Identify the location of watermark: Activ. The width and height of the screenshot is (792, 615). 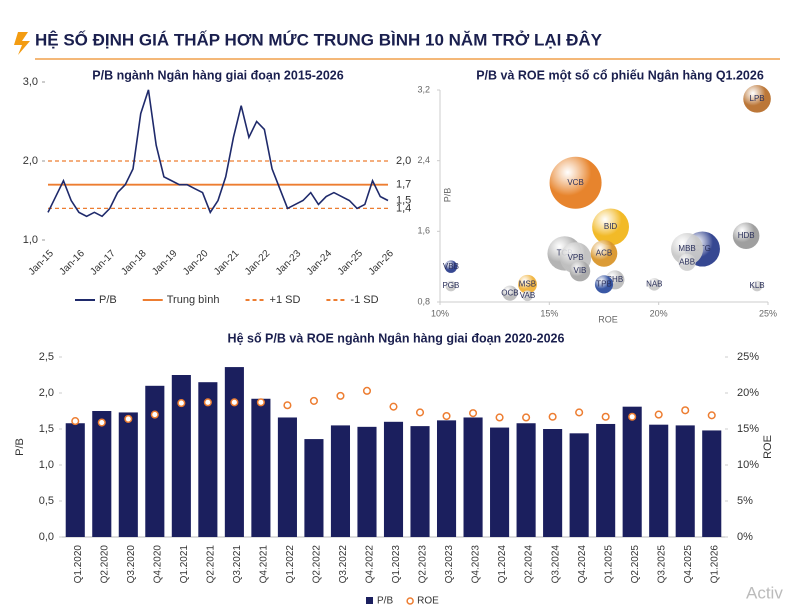
(764, 592).